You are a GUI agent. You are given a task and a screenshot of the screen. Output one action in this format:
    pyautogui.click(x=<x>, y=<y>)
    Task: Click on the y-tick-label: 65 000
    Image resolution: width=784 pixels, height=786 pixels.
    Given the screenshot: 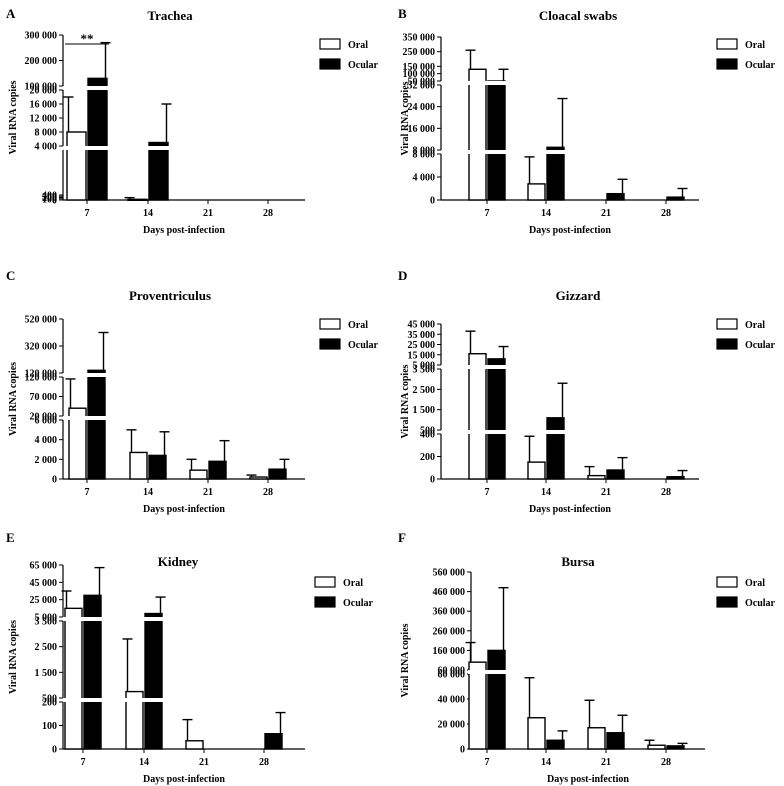 What is the action you would take?
    pyautogui.click(x=44, y=566)
    